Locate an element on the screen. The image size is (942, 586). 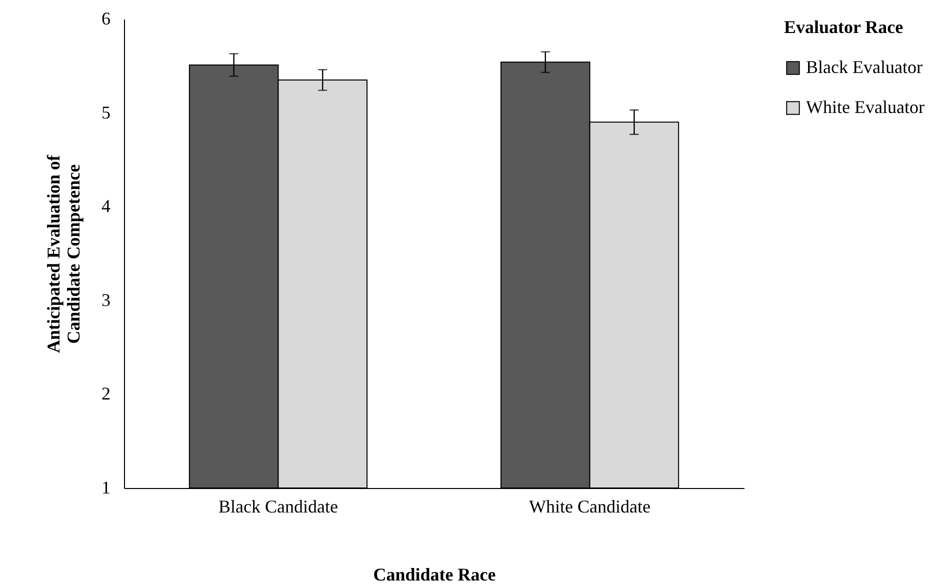
y-tick-label: 3 is located at coordinates (106, 300).